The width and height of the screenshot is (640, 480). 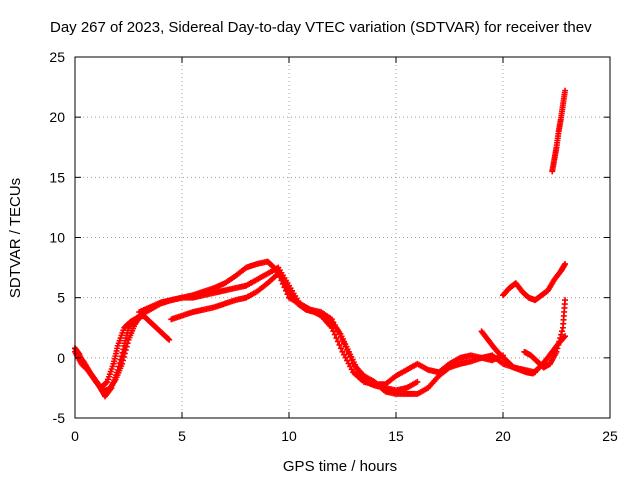 I want to click on x-tick-label: 0, so click(x=75, y=436).